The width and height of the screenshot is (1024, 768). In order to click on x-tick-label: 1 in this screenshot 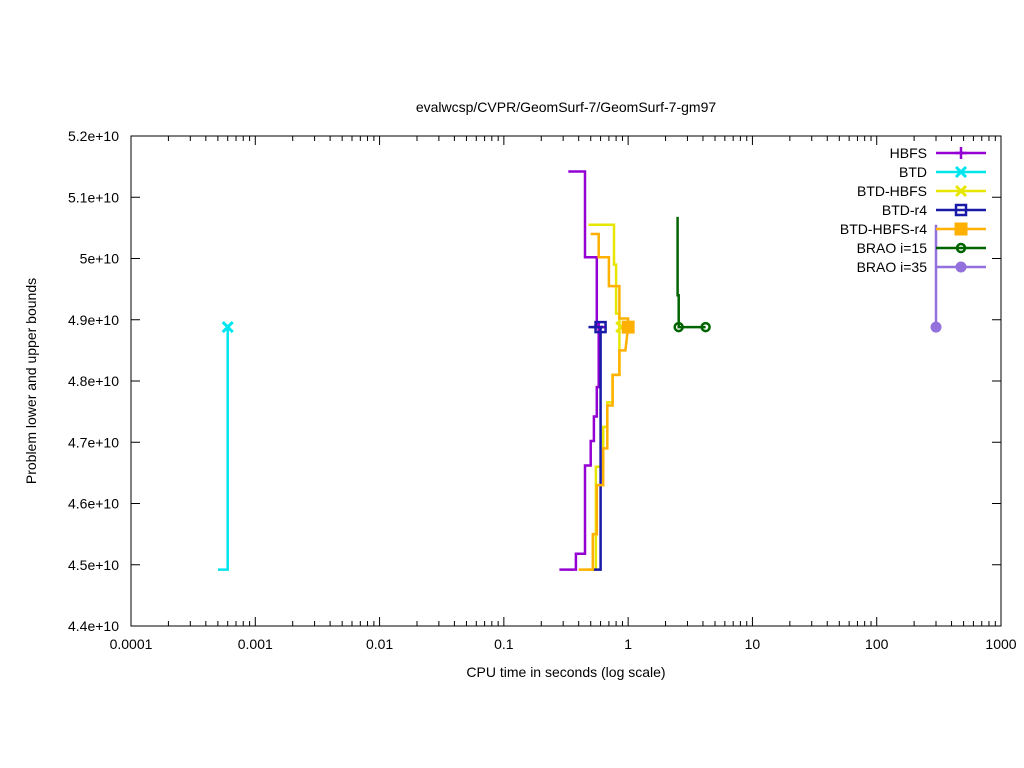, I will do `click(628, 644)`.